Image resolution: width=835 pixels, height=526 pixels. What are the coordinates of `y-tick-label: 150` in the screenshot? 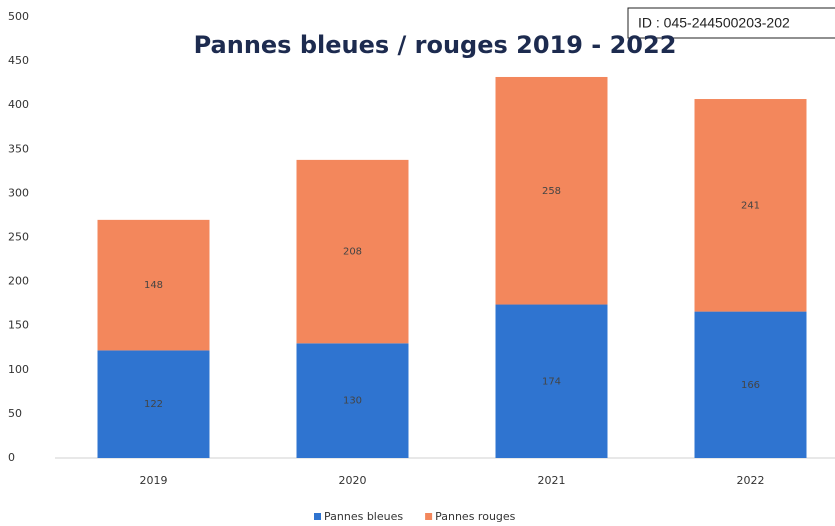 It's located at (18, 325).